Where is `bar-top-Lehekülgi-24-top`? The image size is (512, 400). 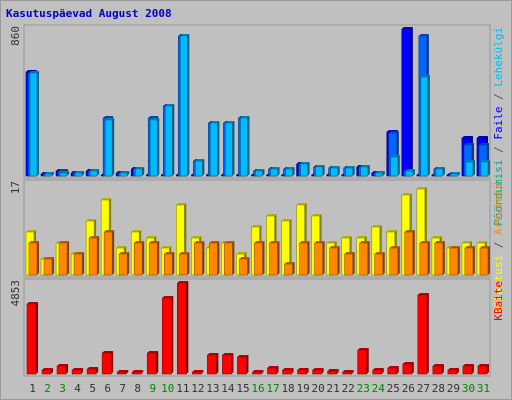 bar-top-Lehekülgi-24-top is located at coordinates (380, 172).